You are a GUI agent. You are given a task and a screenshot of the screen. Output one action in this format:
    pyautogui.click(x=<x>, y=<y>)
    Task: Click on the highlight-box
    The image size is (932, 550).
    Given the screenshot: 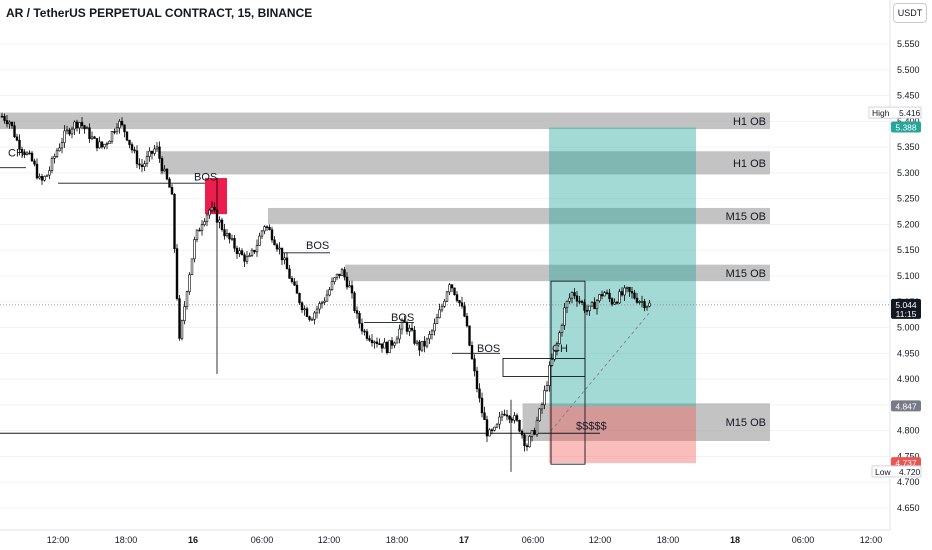 What is the action you would take?
    pyautogui.click(x=544, y=367)
    